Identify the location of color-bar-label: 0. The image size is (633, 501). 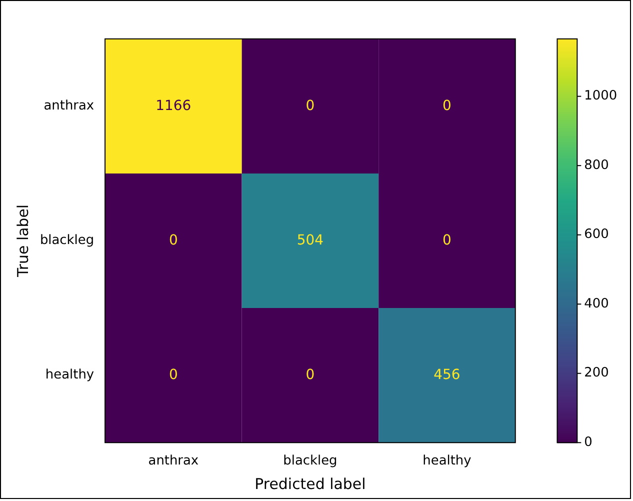
(588, 442).